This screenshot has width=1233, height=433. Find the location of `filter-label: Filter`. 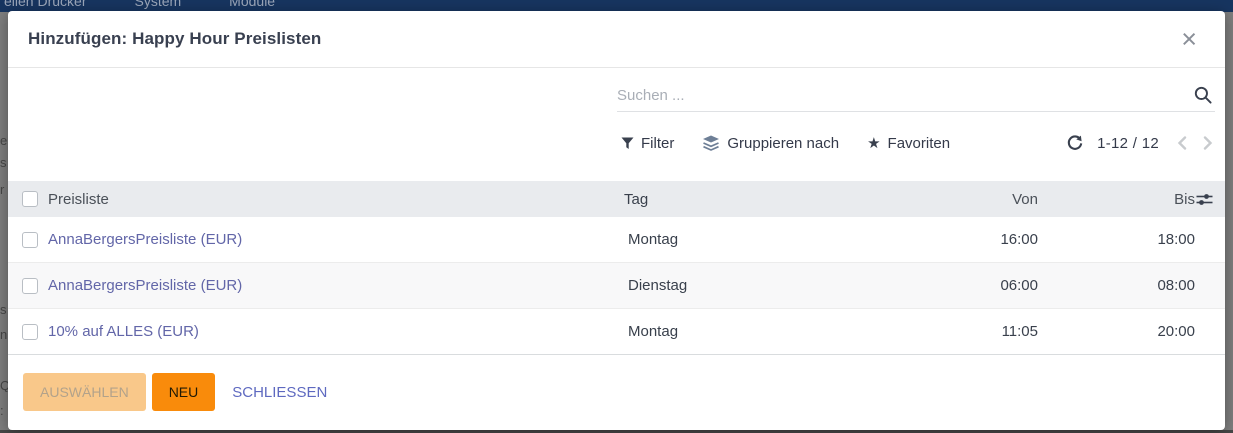

filter-label: Filter is located at coordinates (658, 143).